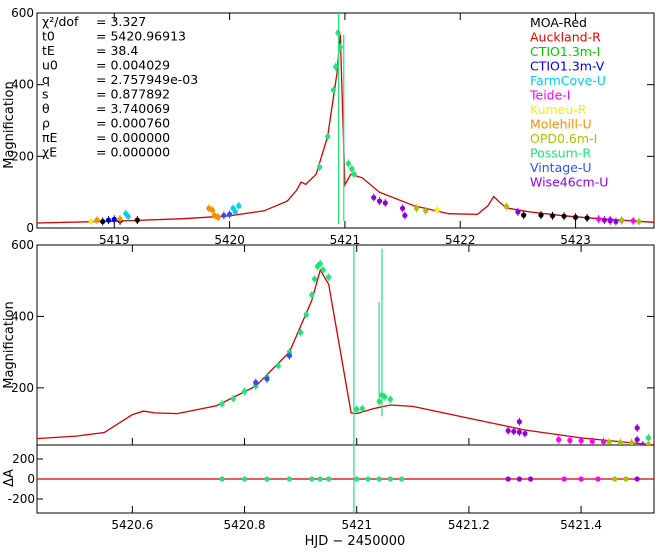 The image size is (656, 553). What do you see at coordinates (615, 479) in the screenshot?
I see `residual-point-opd0-6m-i` at bounding box center [615, 479].